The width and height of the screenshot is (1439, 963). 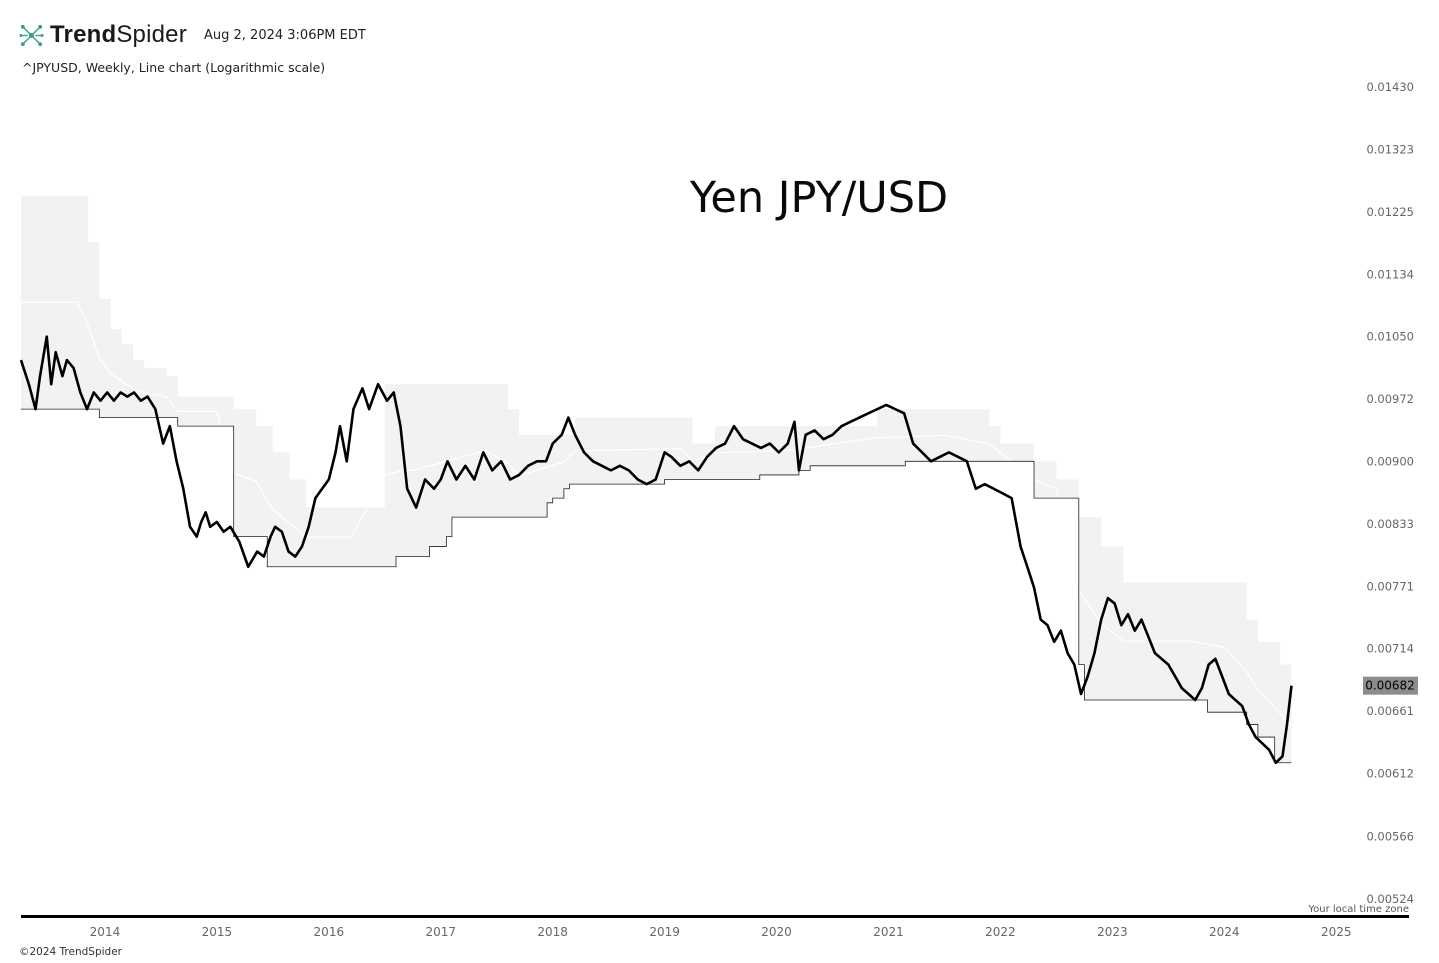 I want to click on y-tick-label: 0.00612, so click(x=1390, y=773).